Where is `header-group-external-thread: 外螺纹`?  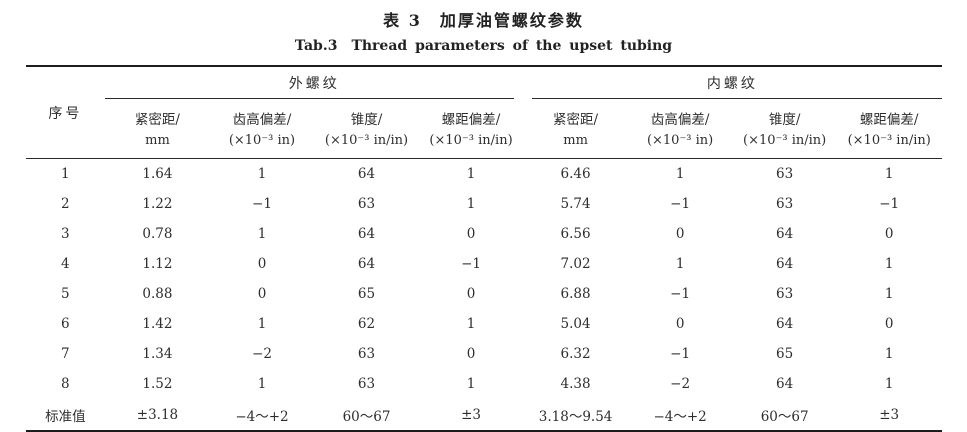 header-group-external-thread: 外螺纹 is located at coordinates (314, 82).